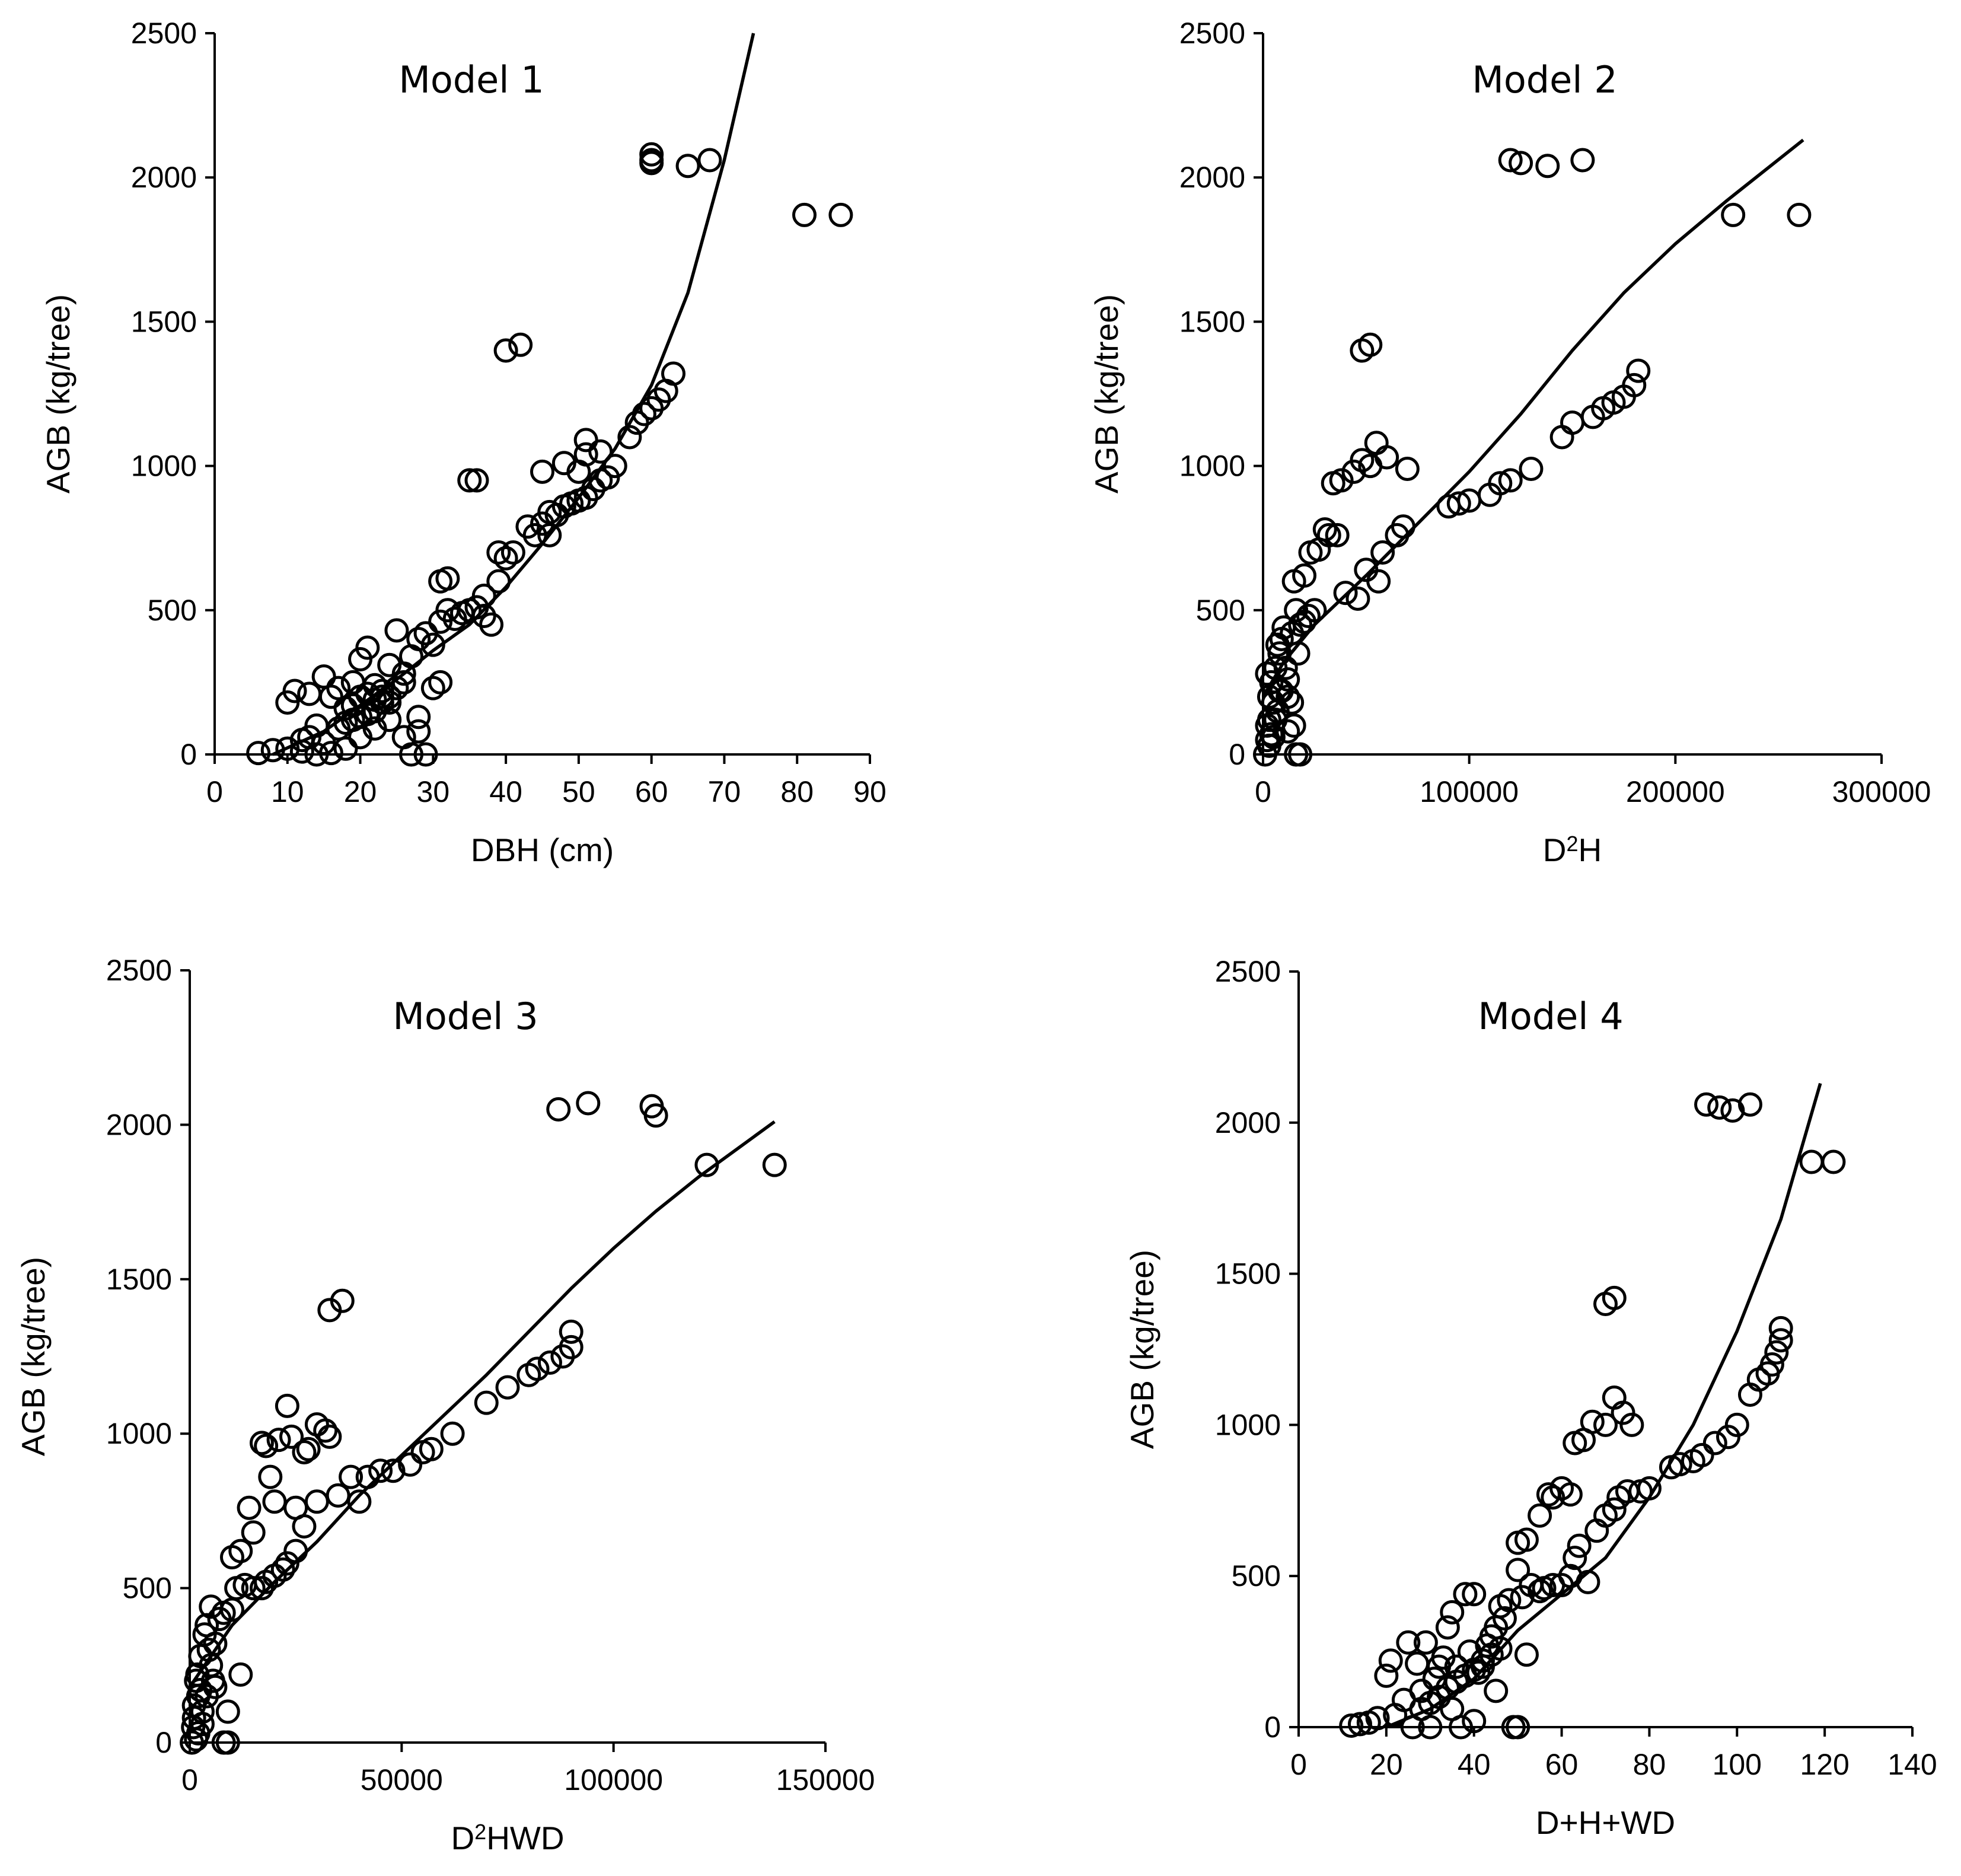 This screenshot has height=1876, width=1961. I want to click on x-axis-label: DBH (cm), so click(543, 850).